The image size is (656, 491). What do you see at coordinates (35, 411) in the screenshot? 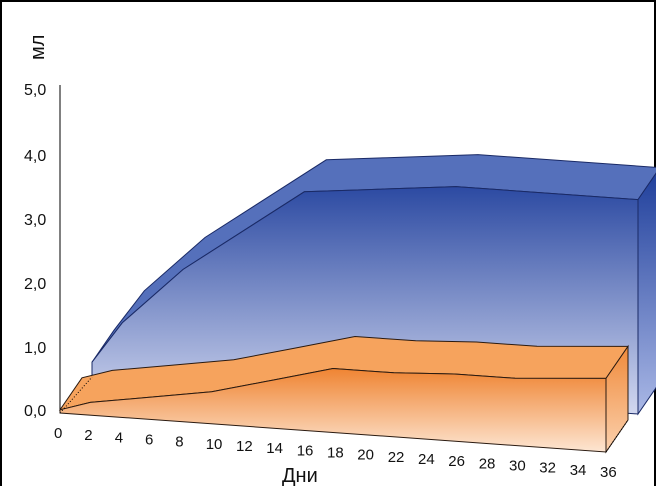
I see `y-tick-label: 0,0` at bounding box center [35, 411].